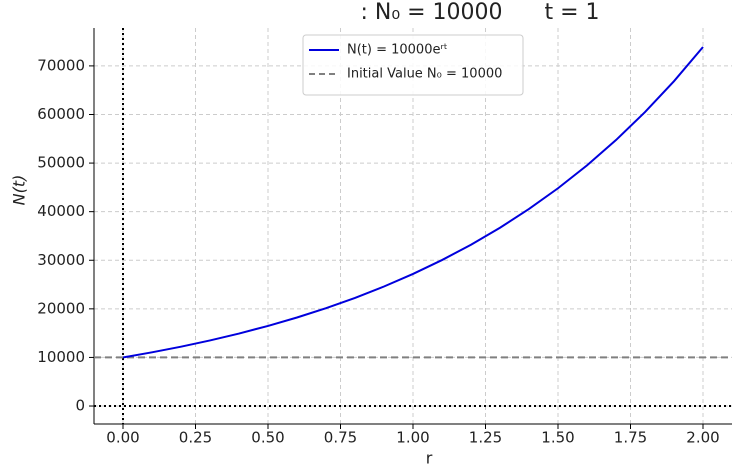 Image resolution: width=749 pixels, height=472 pixels. Describe the element at coordinates (412, 438) in the screenshot. I see `x-tick-label: 1.00` at that location.